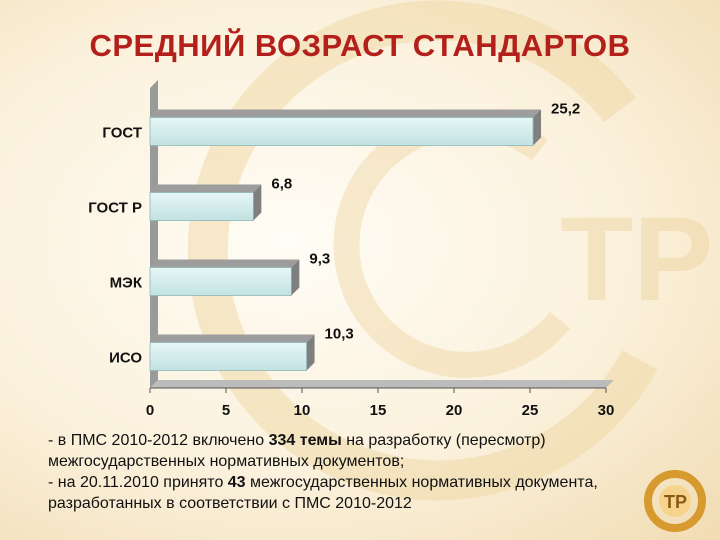  I want to click on category-label: ИСО, so click(125, 358).